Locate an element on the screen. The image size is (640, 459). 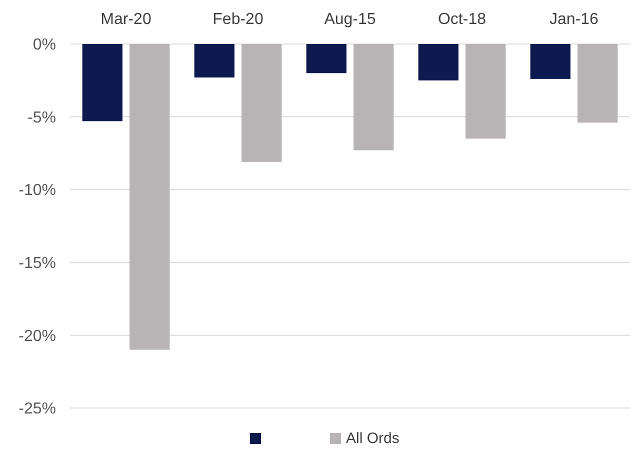
legend-label: All Ords is located at coordinates (373, 438).